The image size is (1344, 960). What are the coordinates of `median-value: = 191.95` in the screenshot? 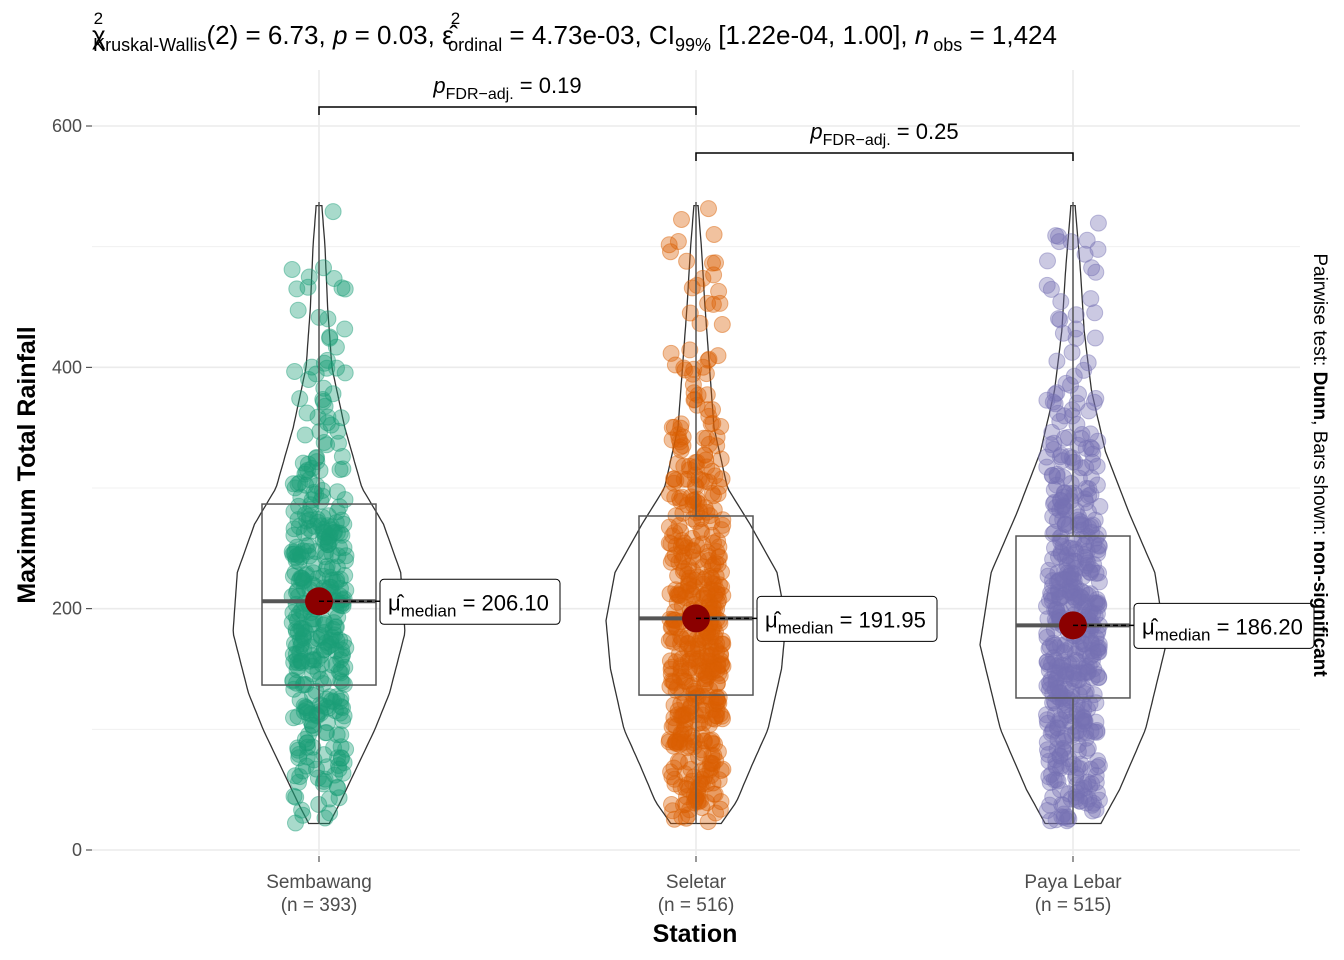 It's located at (879, 619).